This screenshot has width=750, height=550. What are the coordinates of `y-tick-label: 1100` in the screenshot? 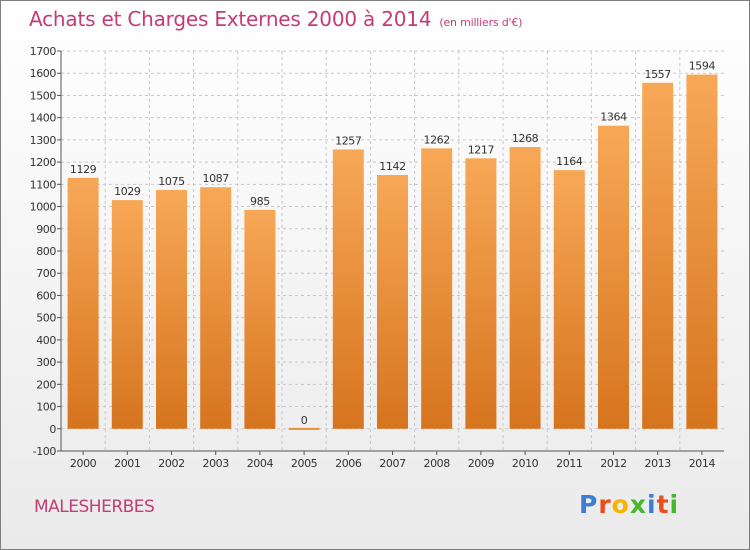 It's located at (43, 184).